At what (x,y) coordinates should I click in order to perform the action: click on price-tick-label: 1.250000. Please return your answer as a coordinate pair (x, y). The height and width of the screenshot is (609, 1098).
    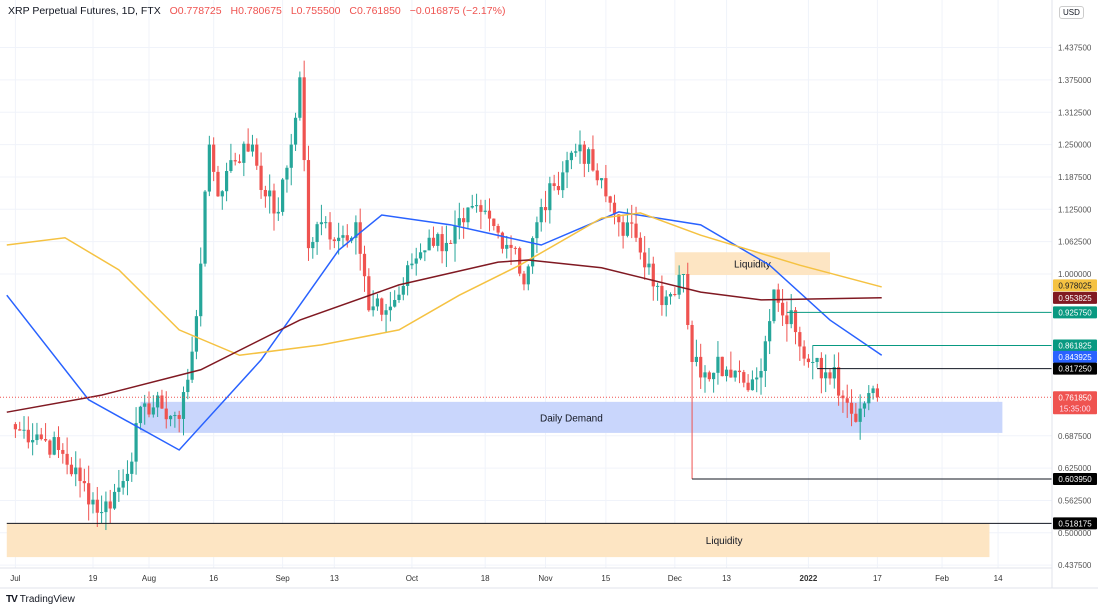
    Looking at the image, I should click on (1075, 145).